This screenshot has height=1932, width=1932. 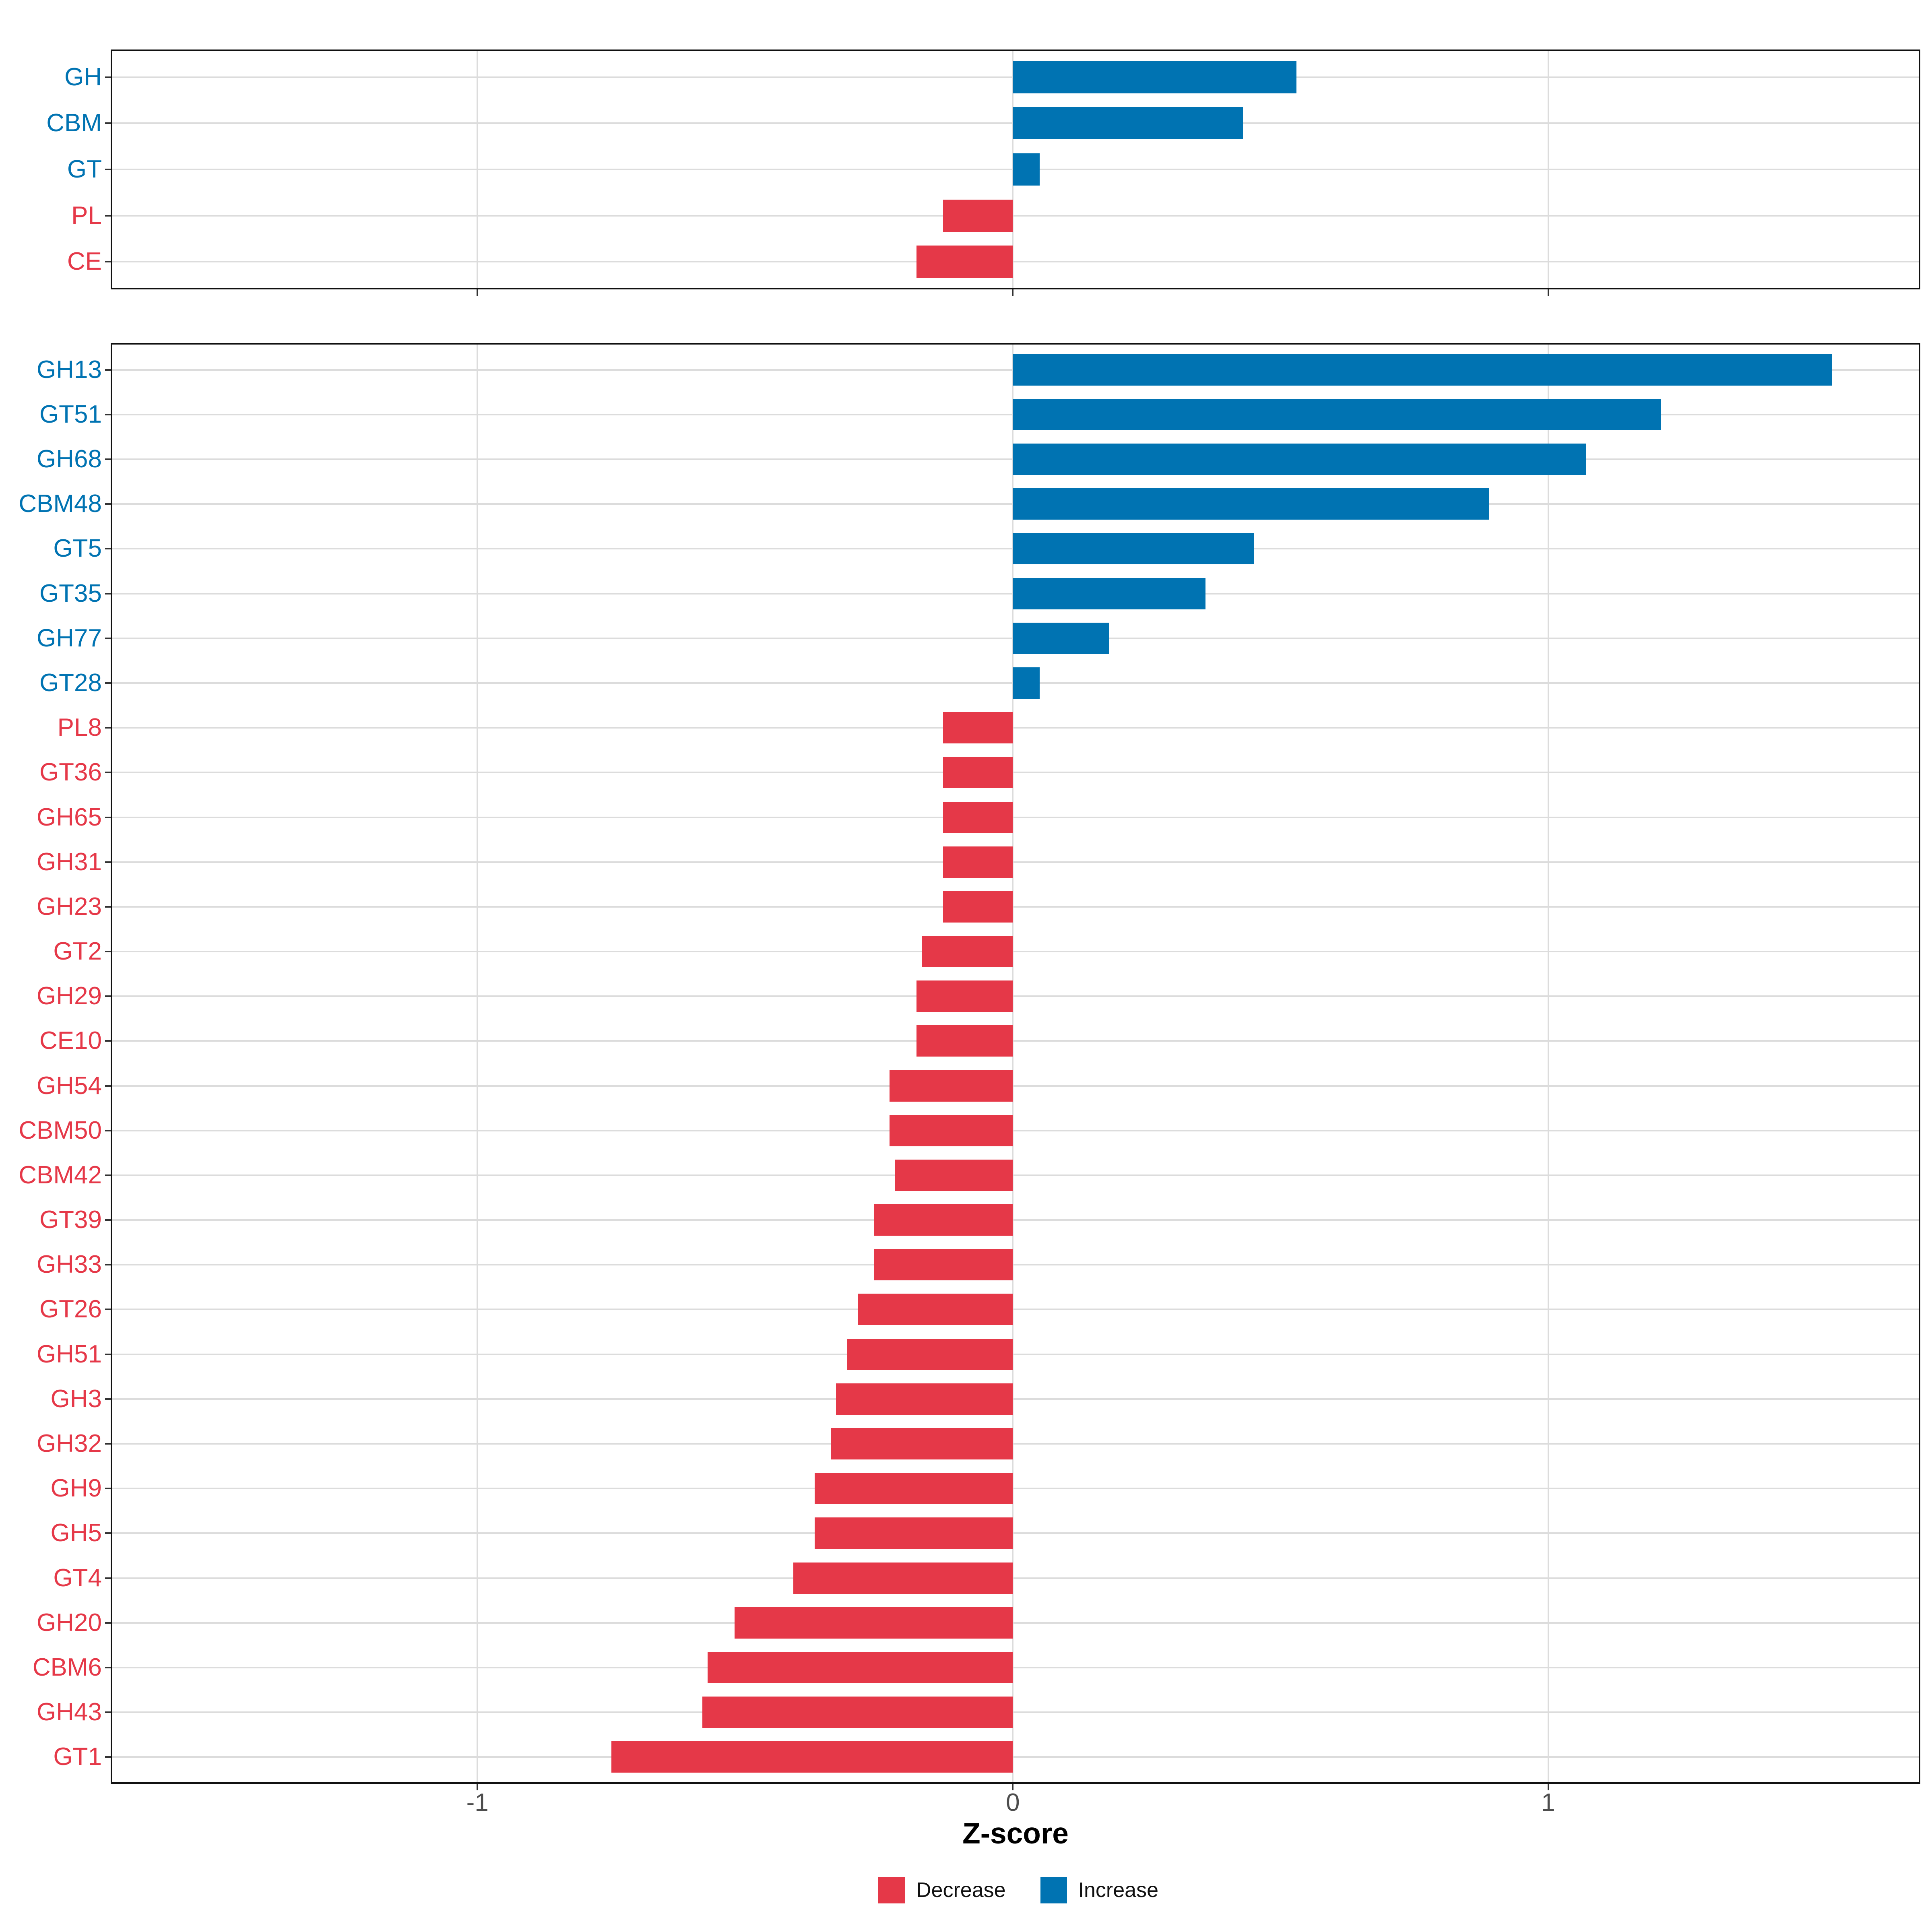 I want to click on y-axis-label-GH3: GH3, so click(x=76, y=1399).